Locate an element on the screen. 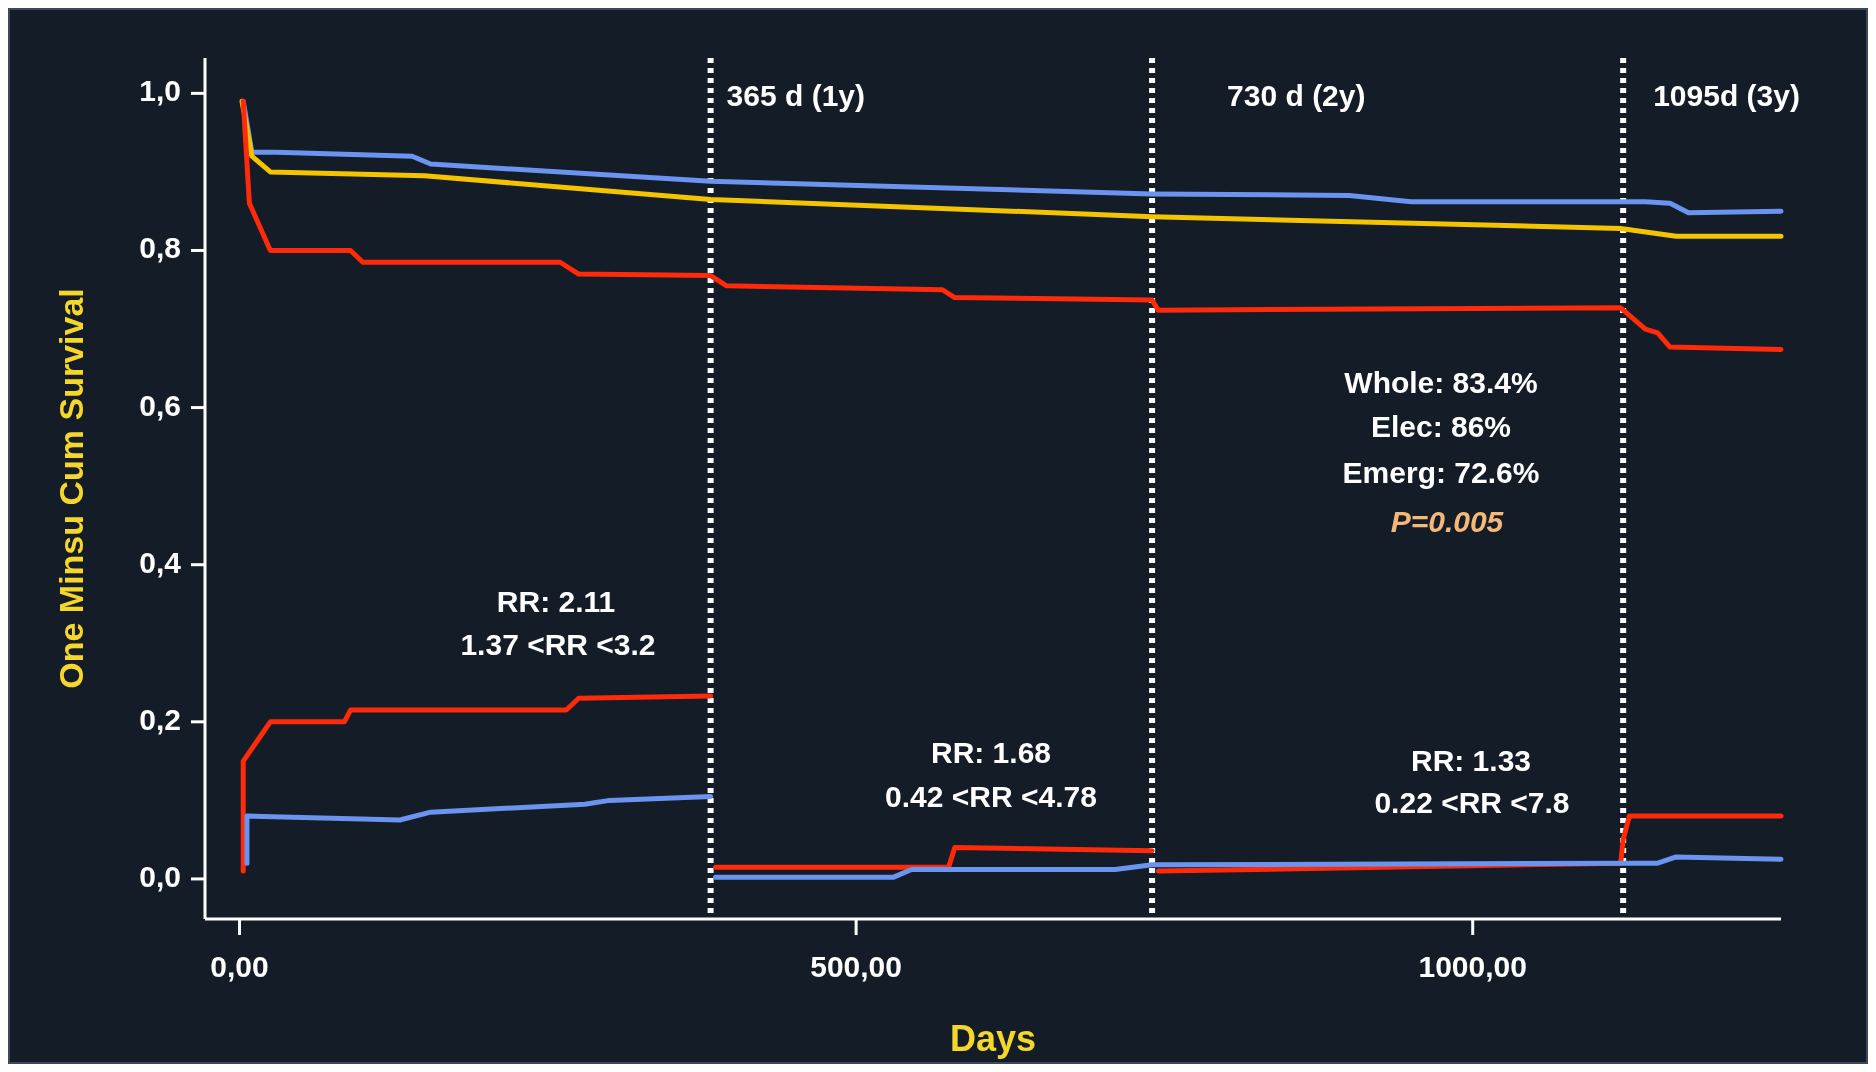  x-axis-title: Days is located at coordinates (993, 1038).